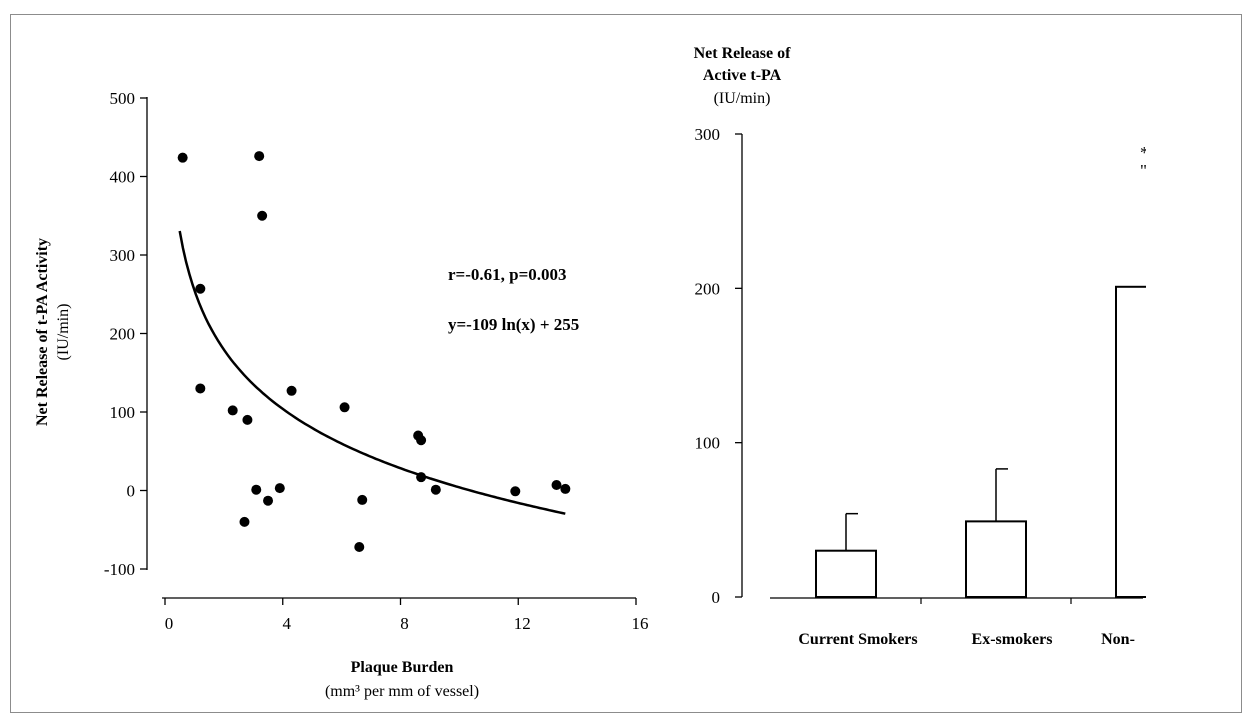  Describe the element at coordinates (63, 332) in the screenshot. I see `scatter-y-unit: (IU/min)` at that location.